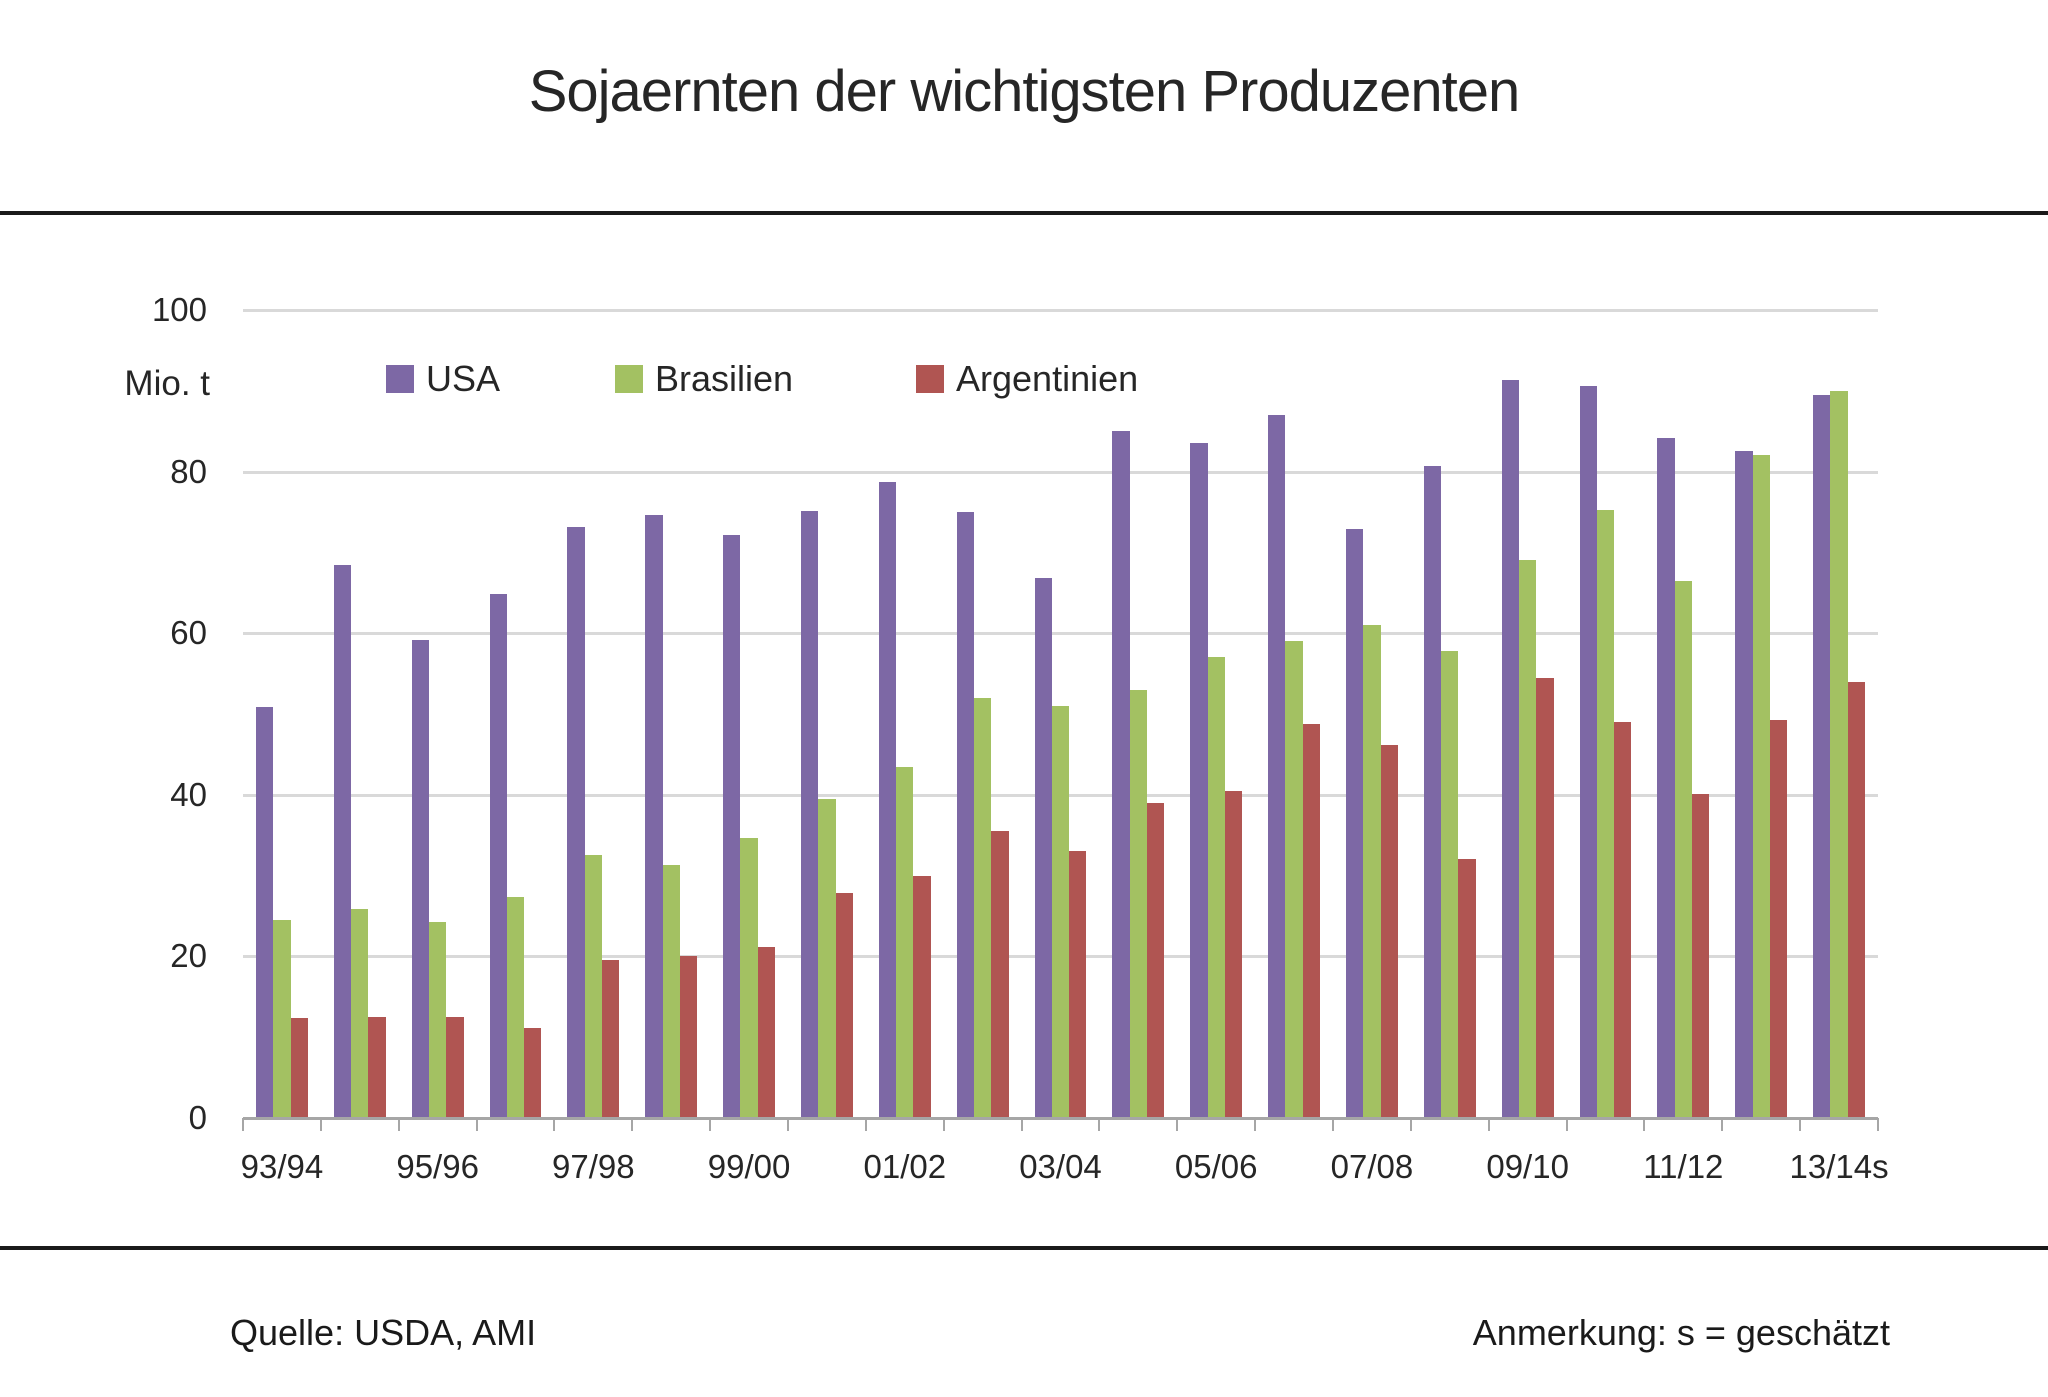  Describe the element at coordinates (188, 633) in the screenshot. I see `y-tick-label-60: 60` at that location.